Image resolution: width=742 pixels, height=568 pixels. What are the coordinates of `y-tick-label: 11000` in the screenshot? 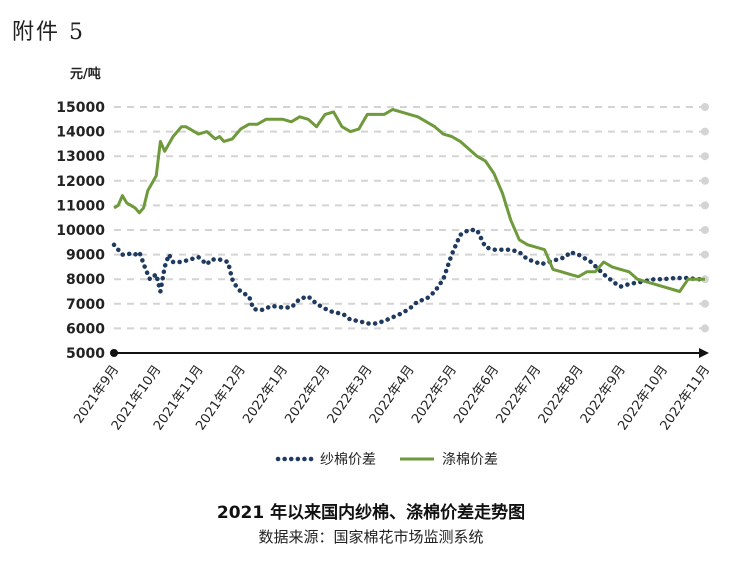 It's located at (80, 206).